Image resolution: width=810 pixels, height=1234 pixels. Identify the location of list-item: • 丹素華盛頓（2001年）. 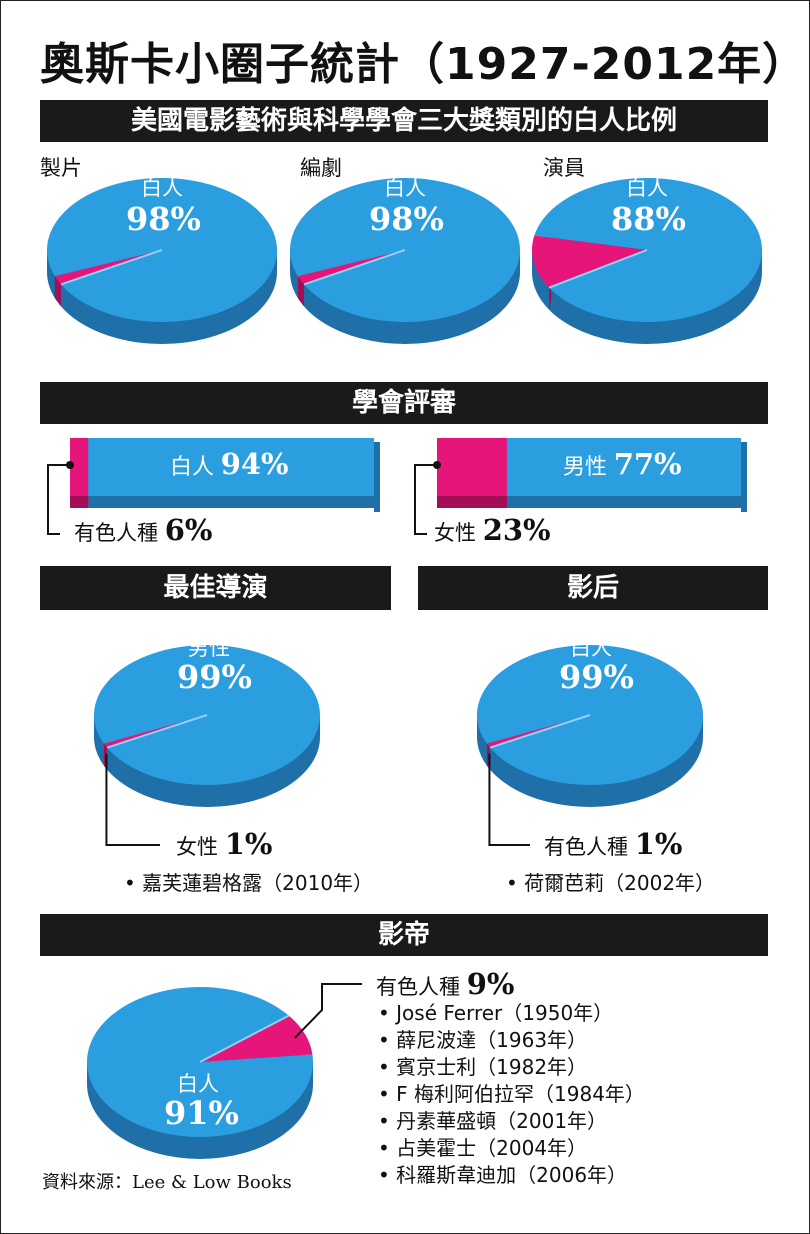
(511, 1121).